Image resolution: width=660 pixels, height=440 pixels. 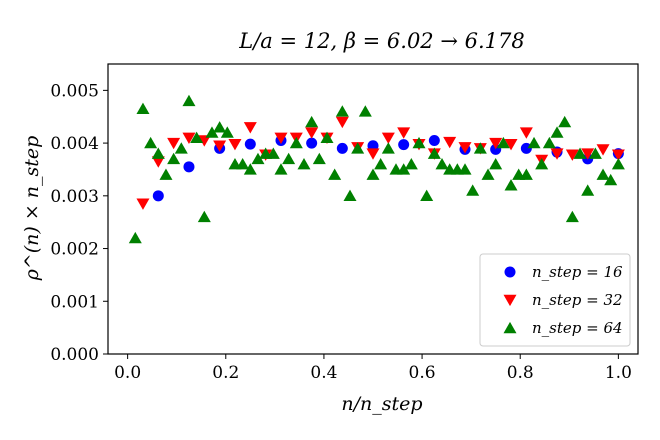 What do you see at coordinates (74, 91) in the screenshot?
I see `y-tick-label: 0.005` at bounding box center [74, 91].